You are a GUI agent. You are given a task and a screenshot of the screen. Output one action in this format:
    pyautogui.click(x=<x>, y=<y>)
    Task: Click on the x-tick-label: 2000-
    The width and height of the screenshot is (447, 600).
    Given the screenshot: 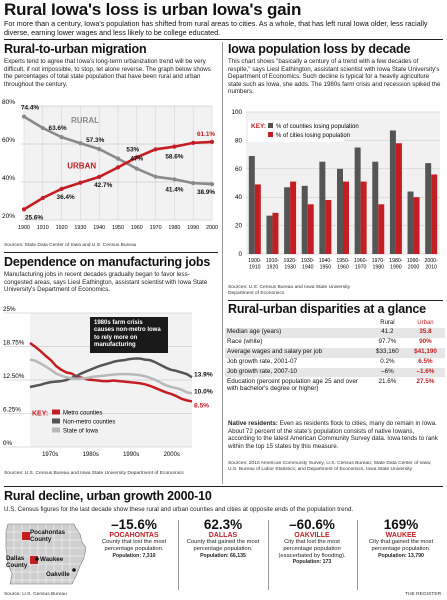 What is the action you would take?
    pyautogui.click(x=432, y=261)
    